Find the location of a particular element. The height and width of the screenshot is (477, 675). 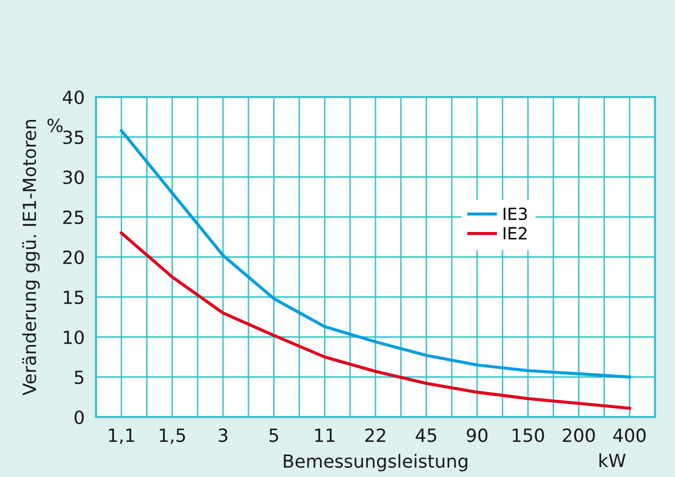

y-tick-label: 35 is located at coordinates (73, 137).